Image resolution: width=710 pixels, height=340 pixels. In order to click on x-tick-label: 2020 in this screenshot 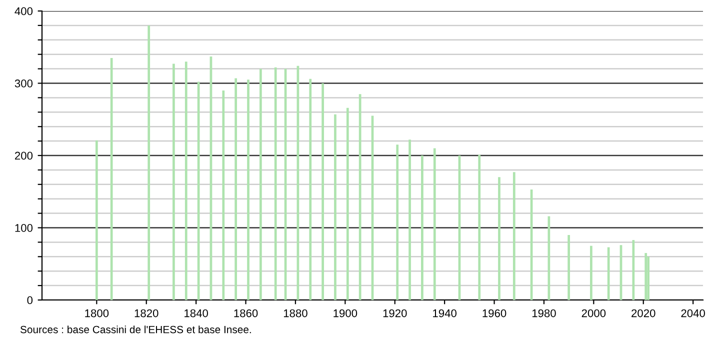, I will do `click(644, 313)`.